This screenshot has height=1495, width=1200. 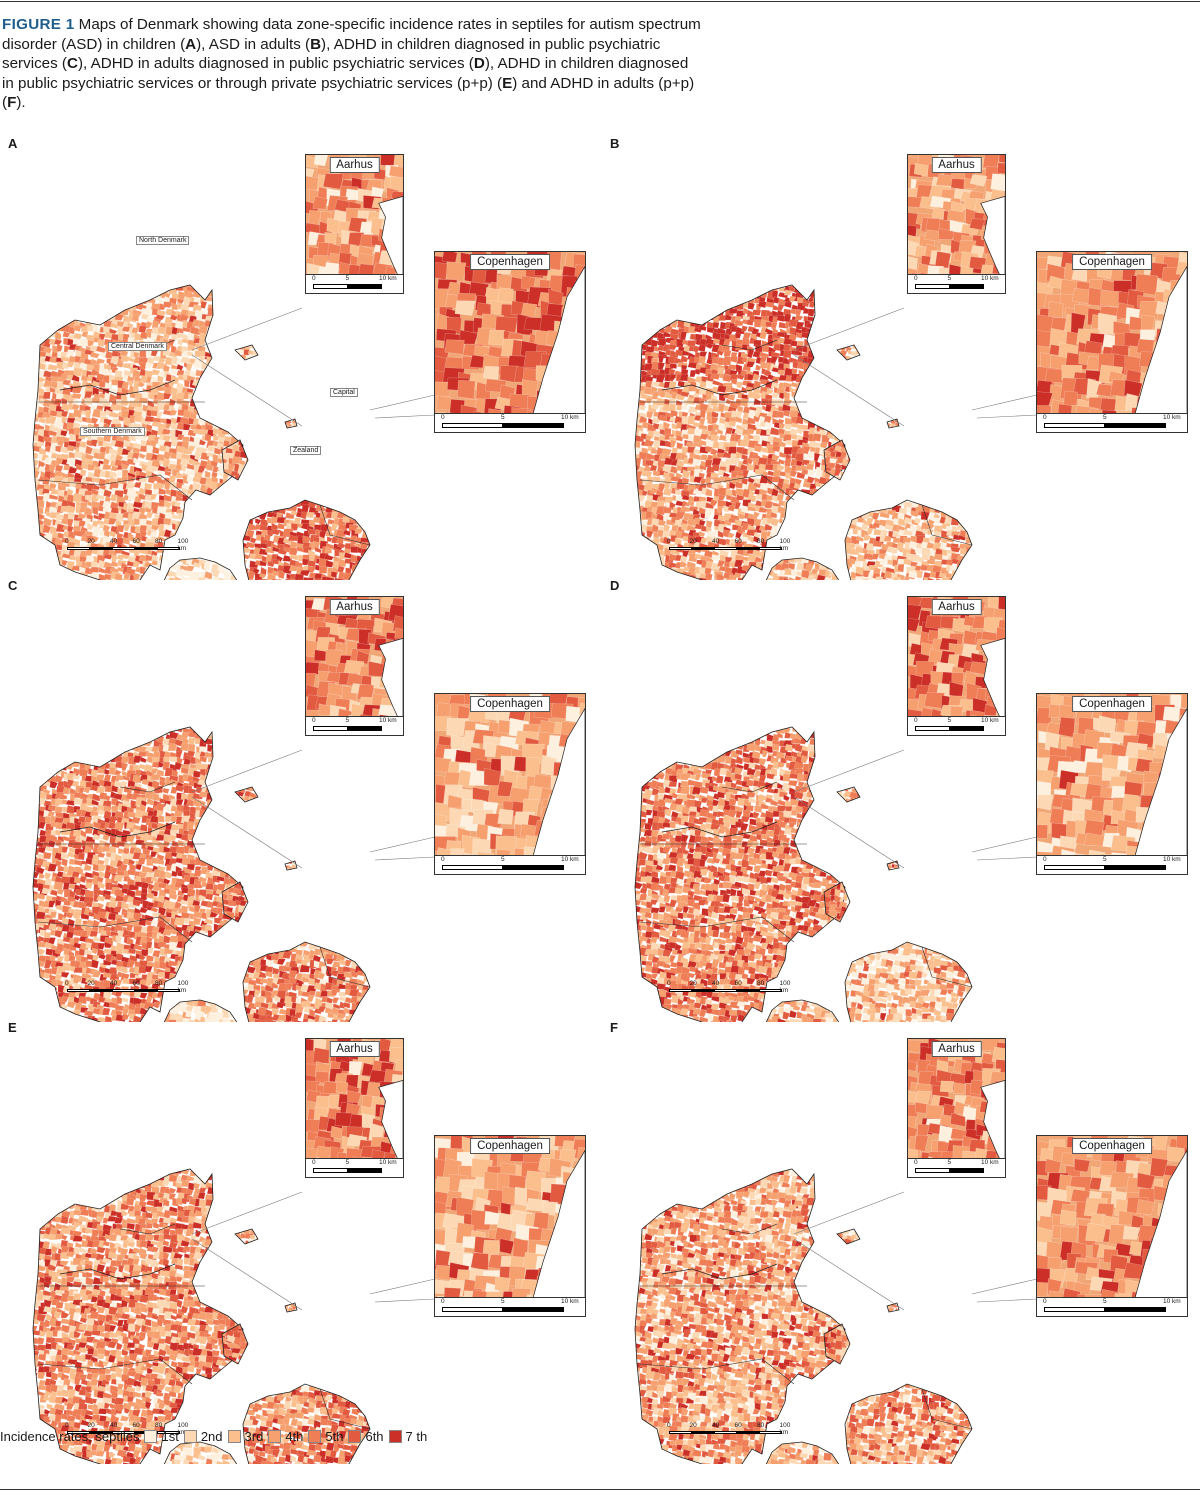 I want to click on legend-label: 1st, so click(x=170, y=1436).